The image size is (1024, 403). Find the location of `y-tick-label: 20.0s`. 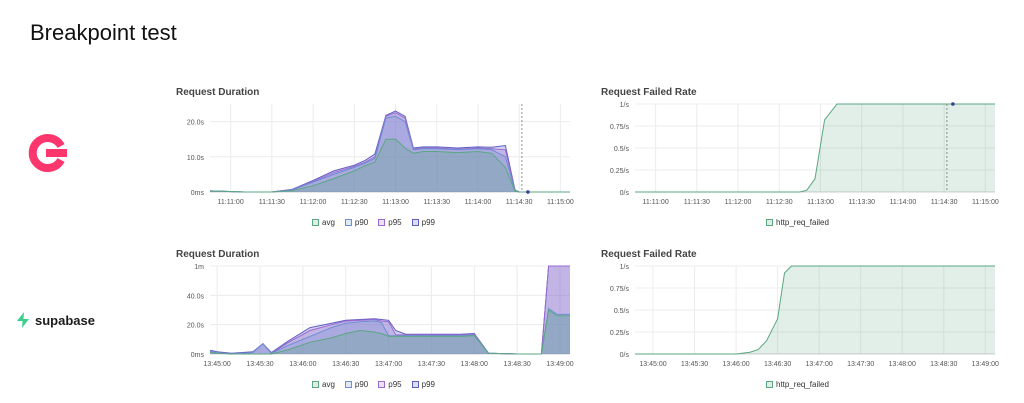

y-tick-label: 20.0s is located at coordinates (196, 326).